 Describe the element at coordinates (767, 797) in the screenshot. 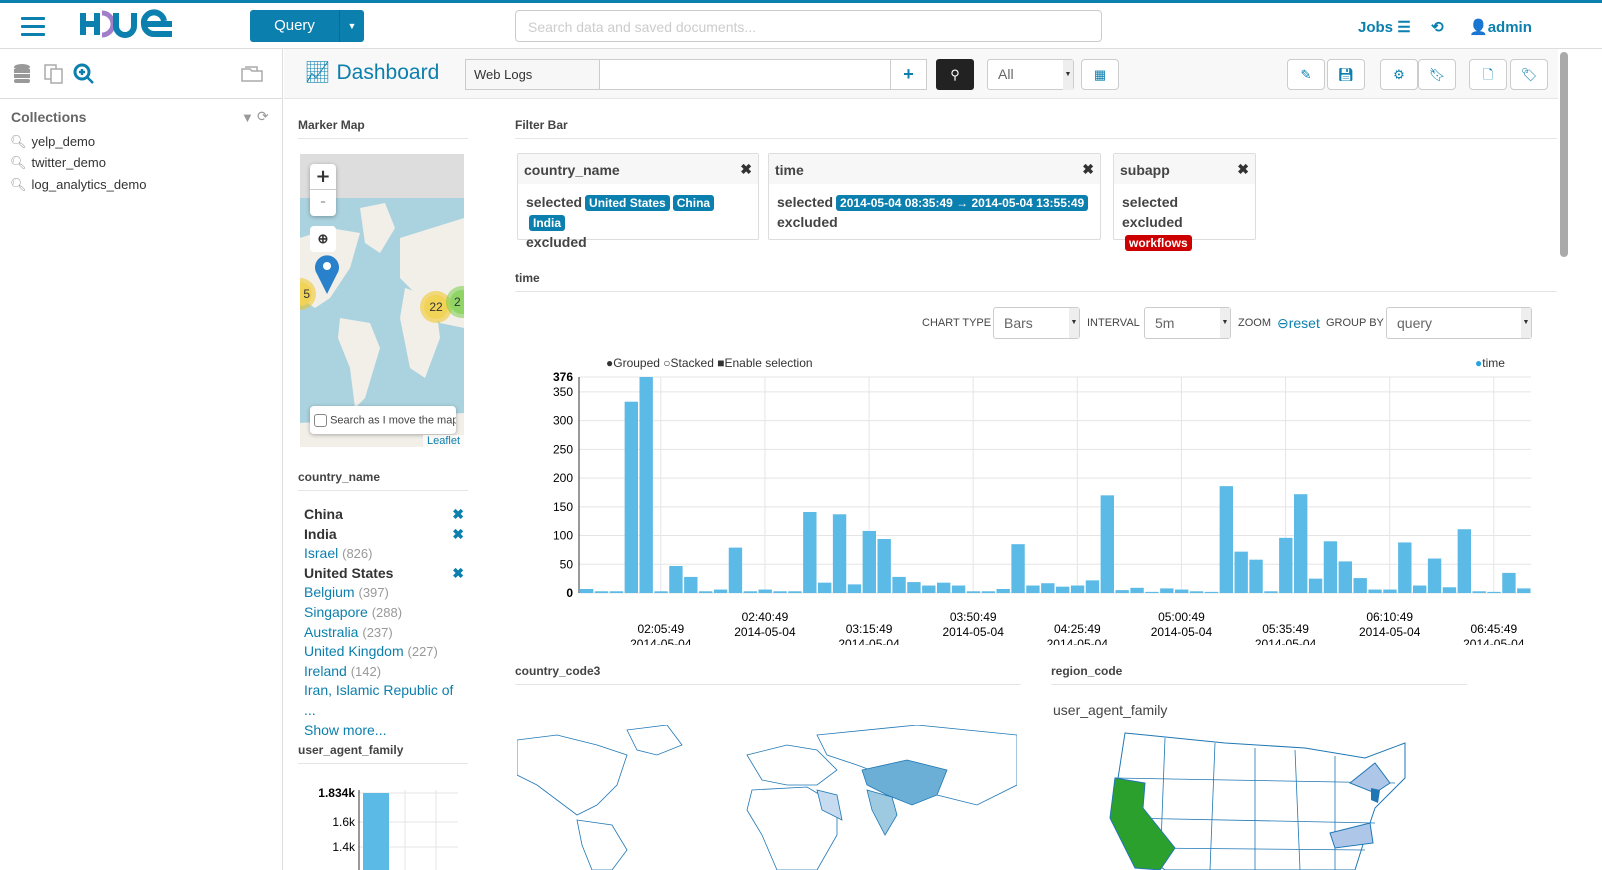

I see `world-choropleth-map` at that location.